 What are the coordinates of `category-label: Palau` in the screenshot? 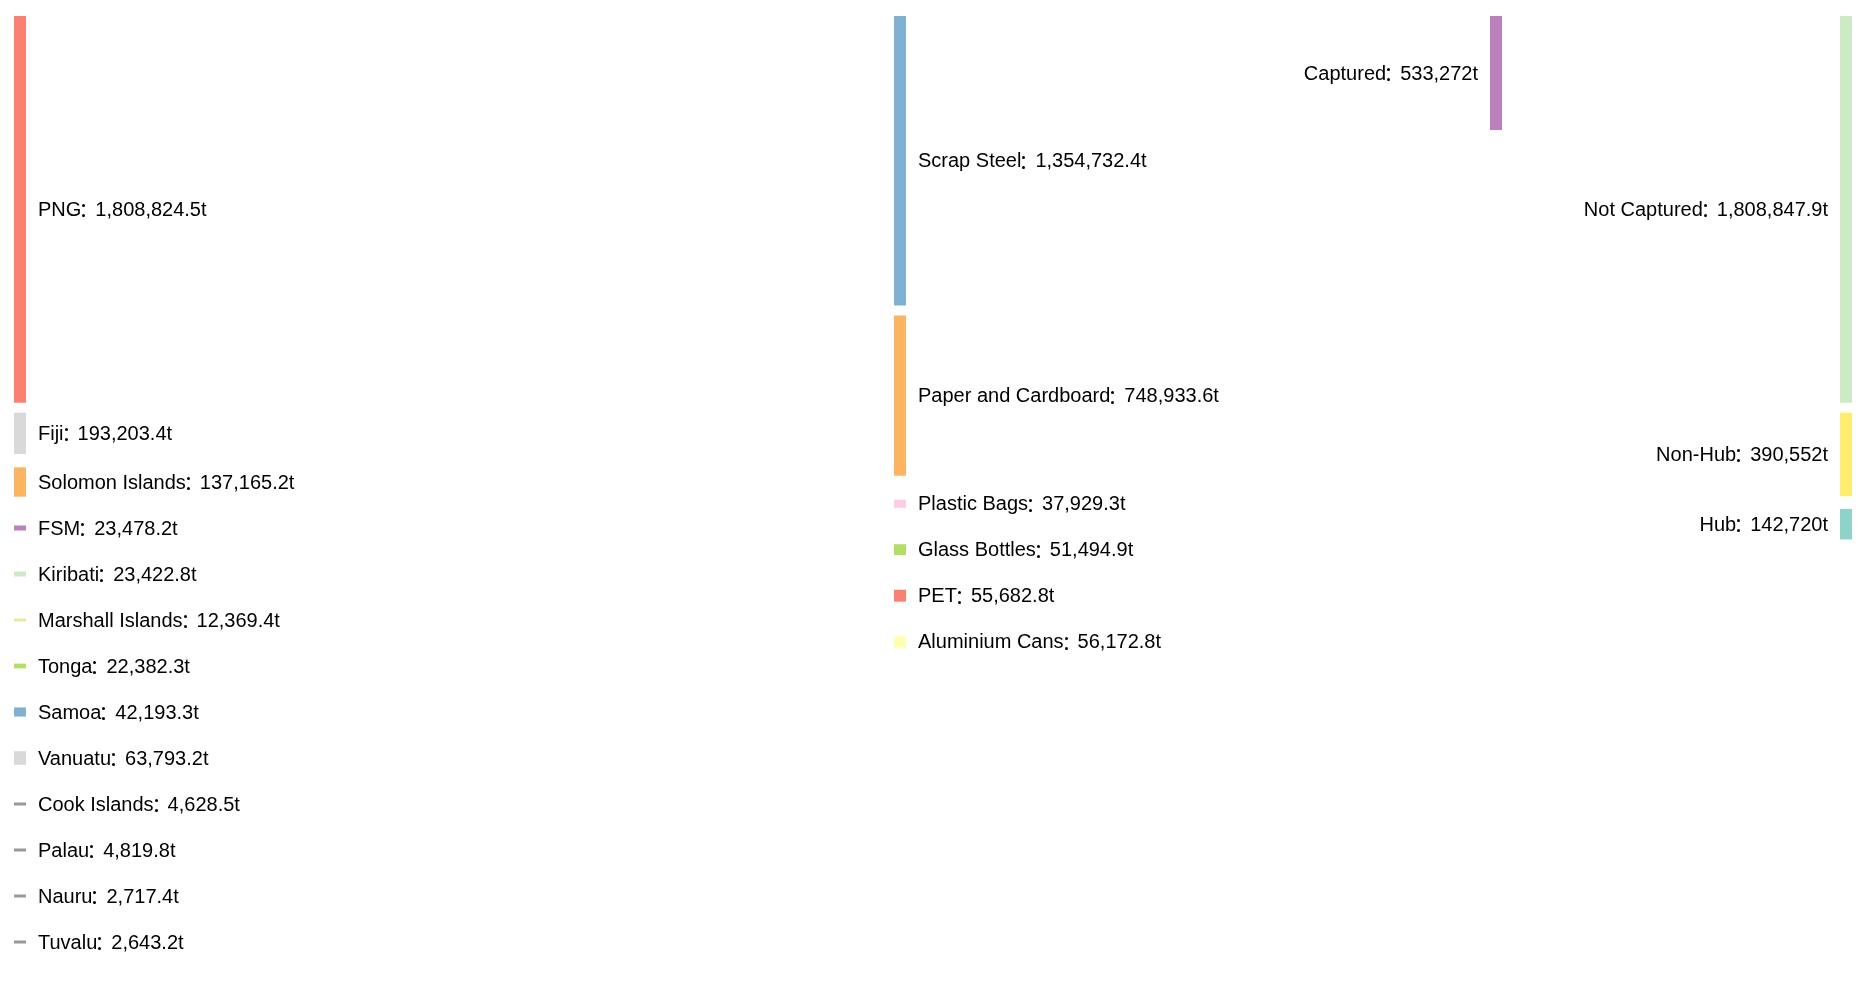 It's located at (64, 849).